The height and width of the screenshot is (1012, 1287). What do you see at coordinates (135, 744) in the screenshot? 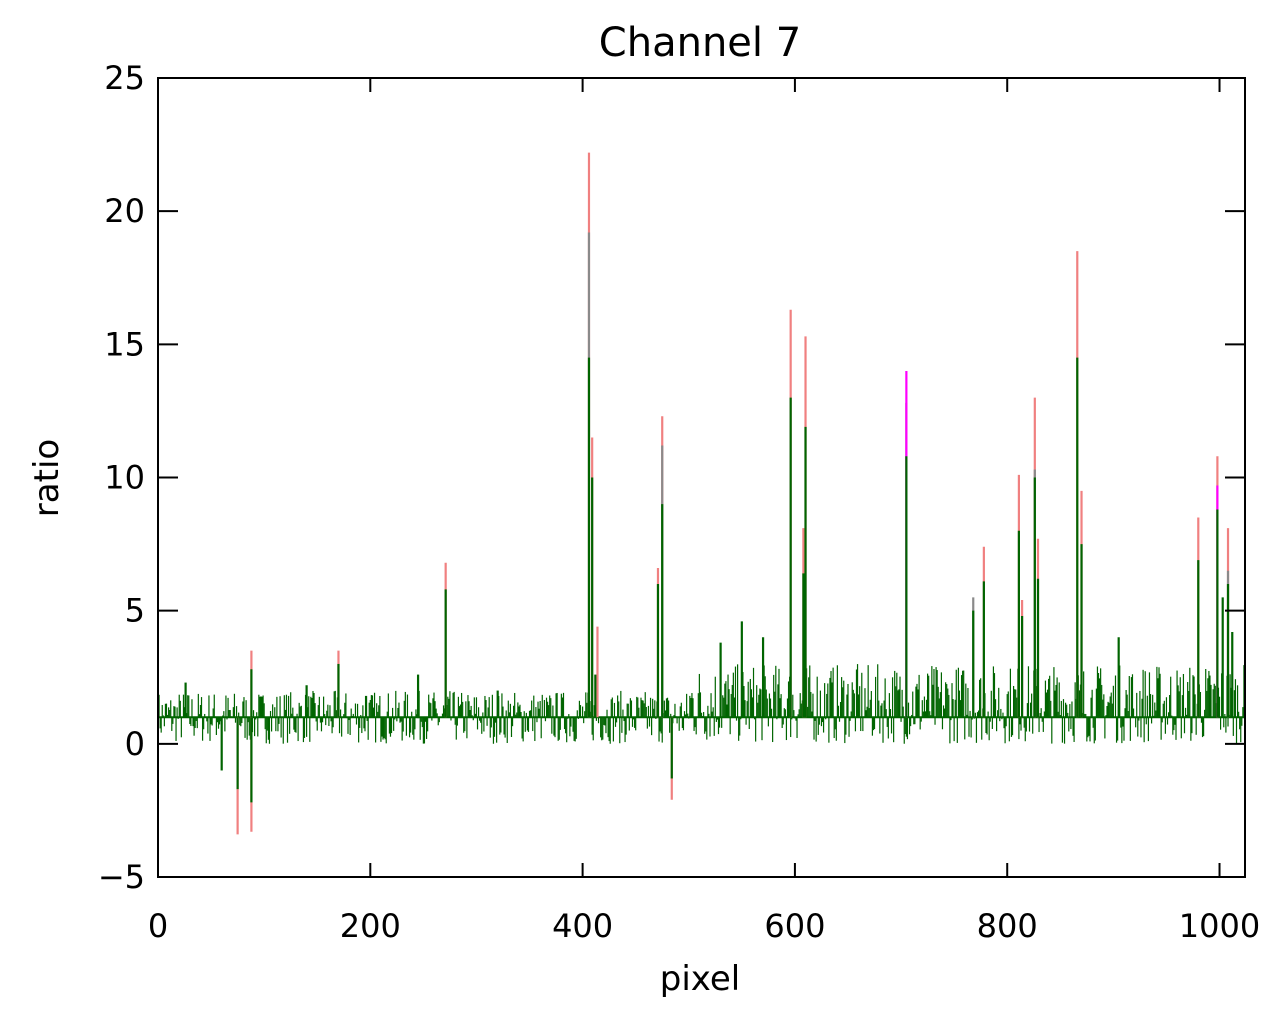
I see `y-tick-label: 0` at bounding box center [135, 744].